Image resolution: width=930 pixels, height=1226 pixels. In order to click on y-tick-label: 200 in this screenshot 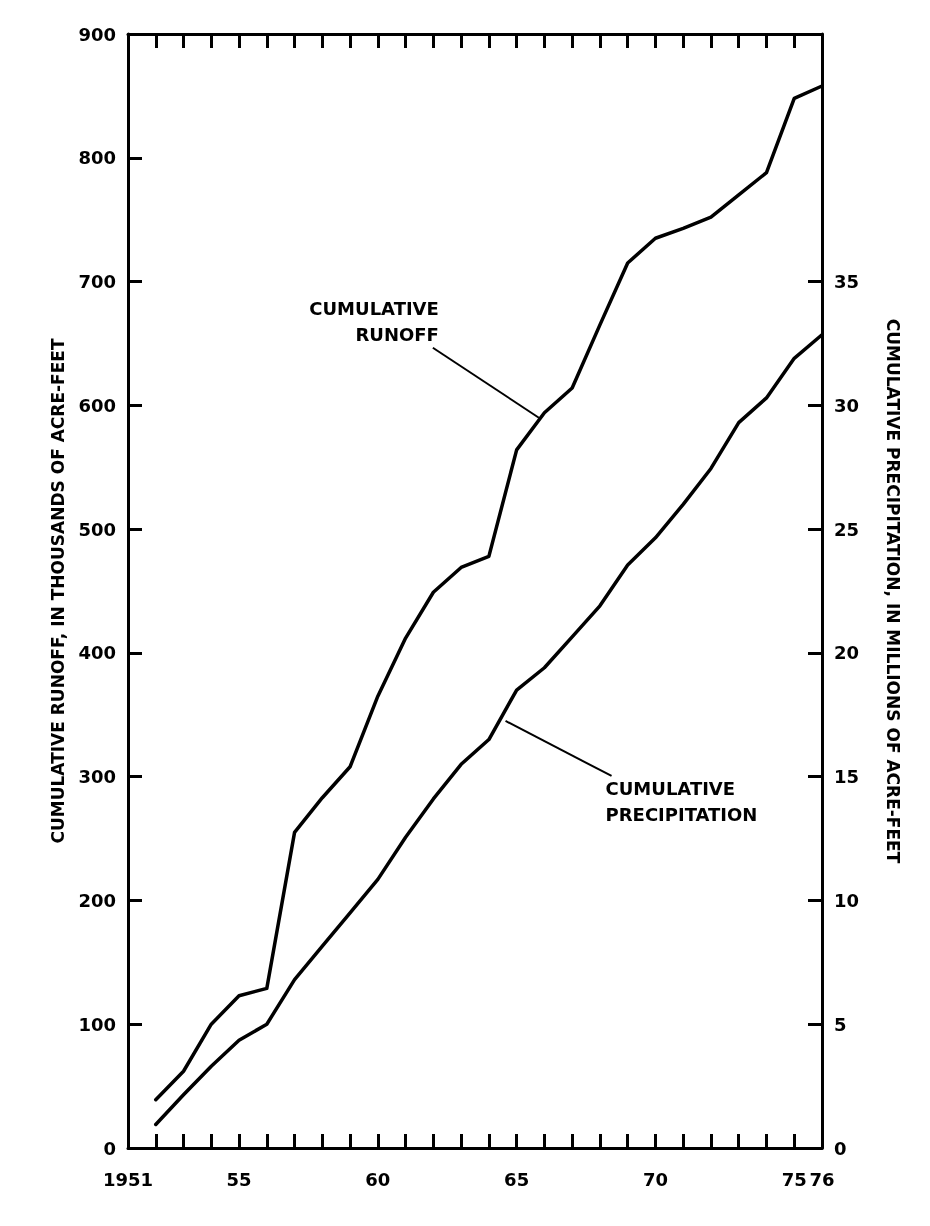, I will do `click(97, 900)`.